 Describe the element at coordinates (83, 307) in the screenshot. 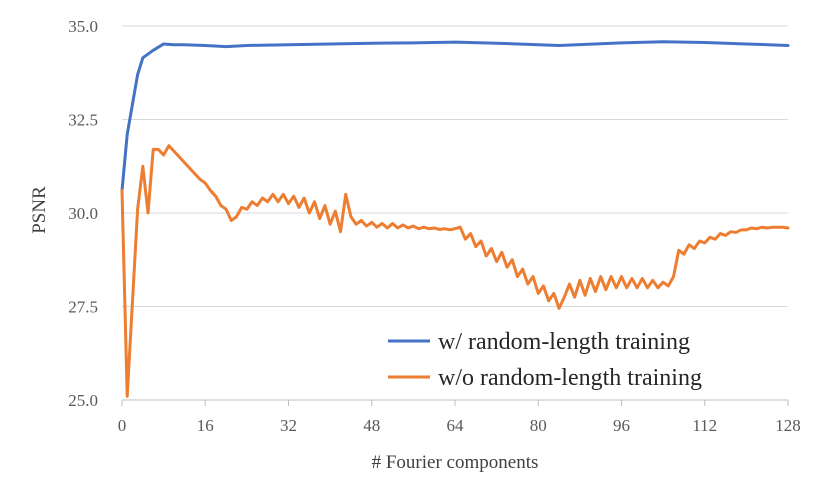

I see `y-tick-label: 27.5` at that location.